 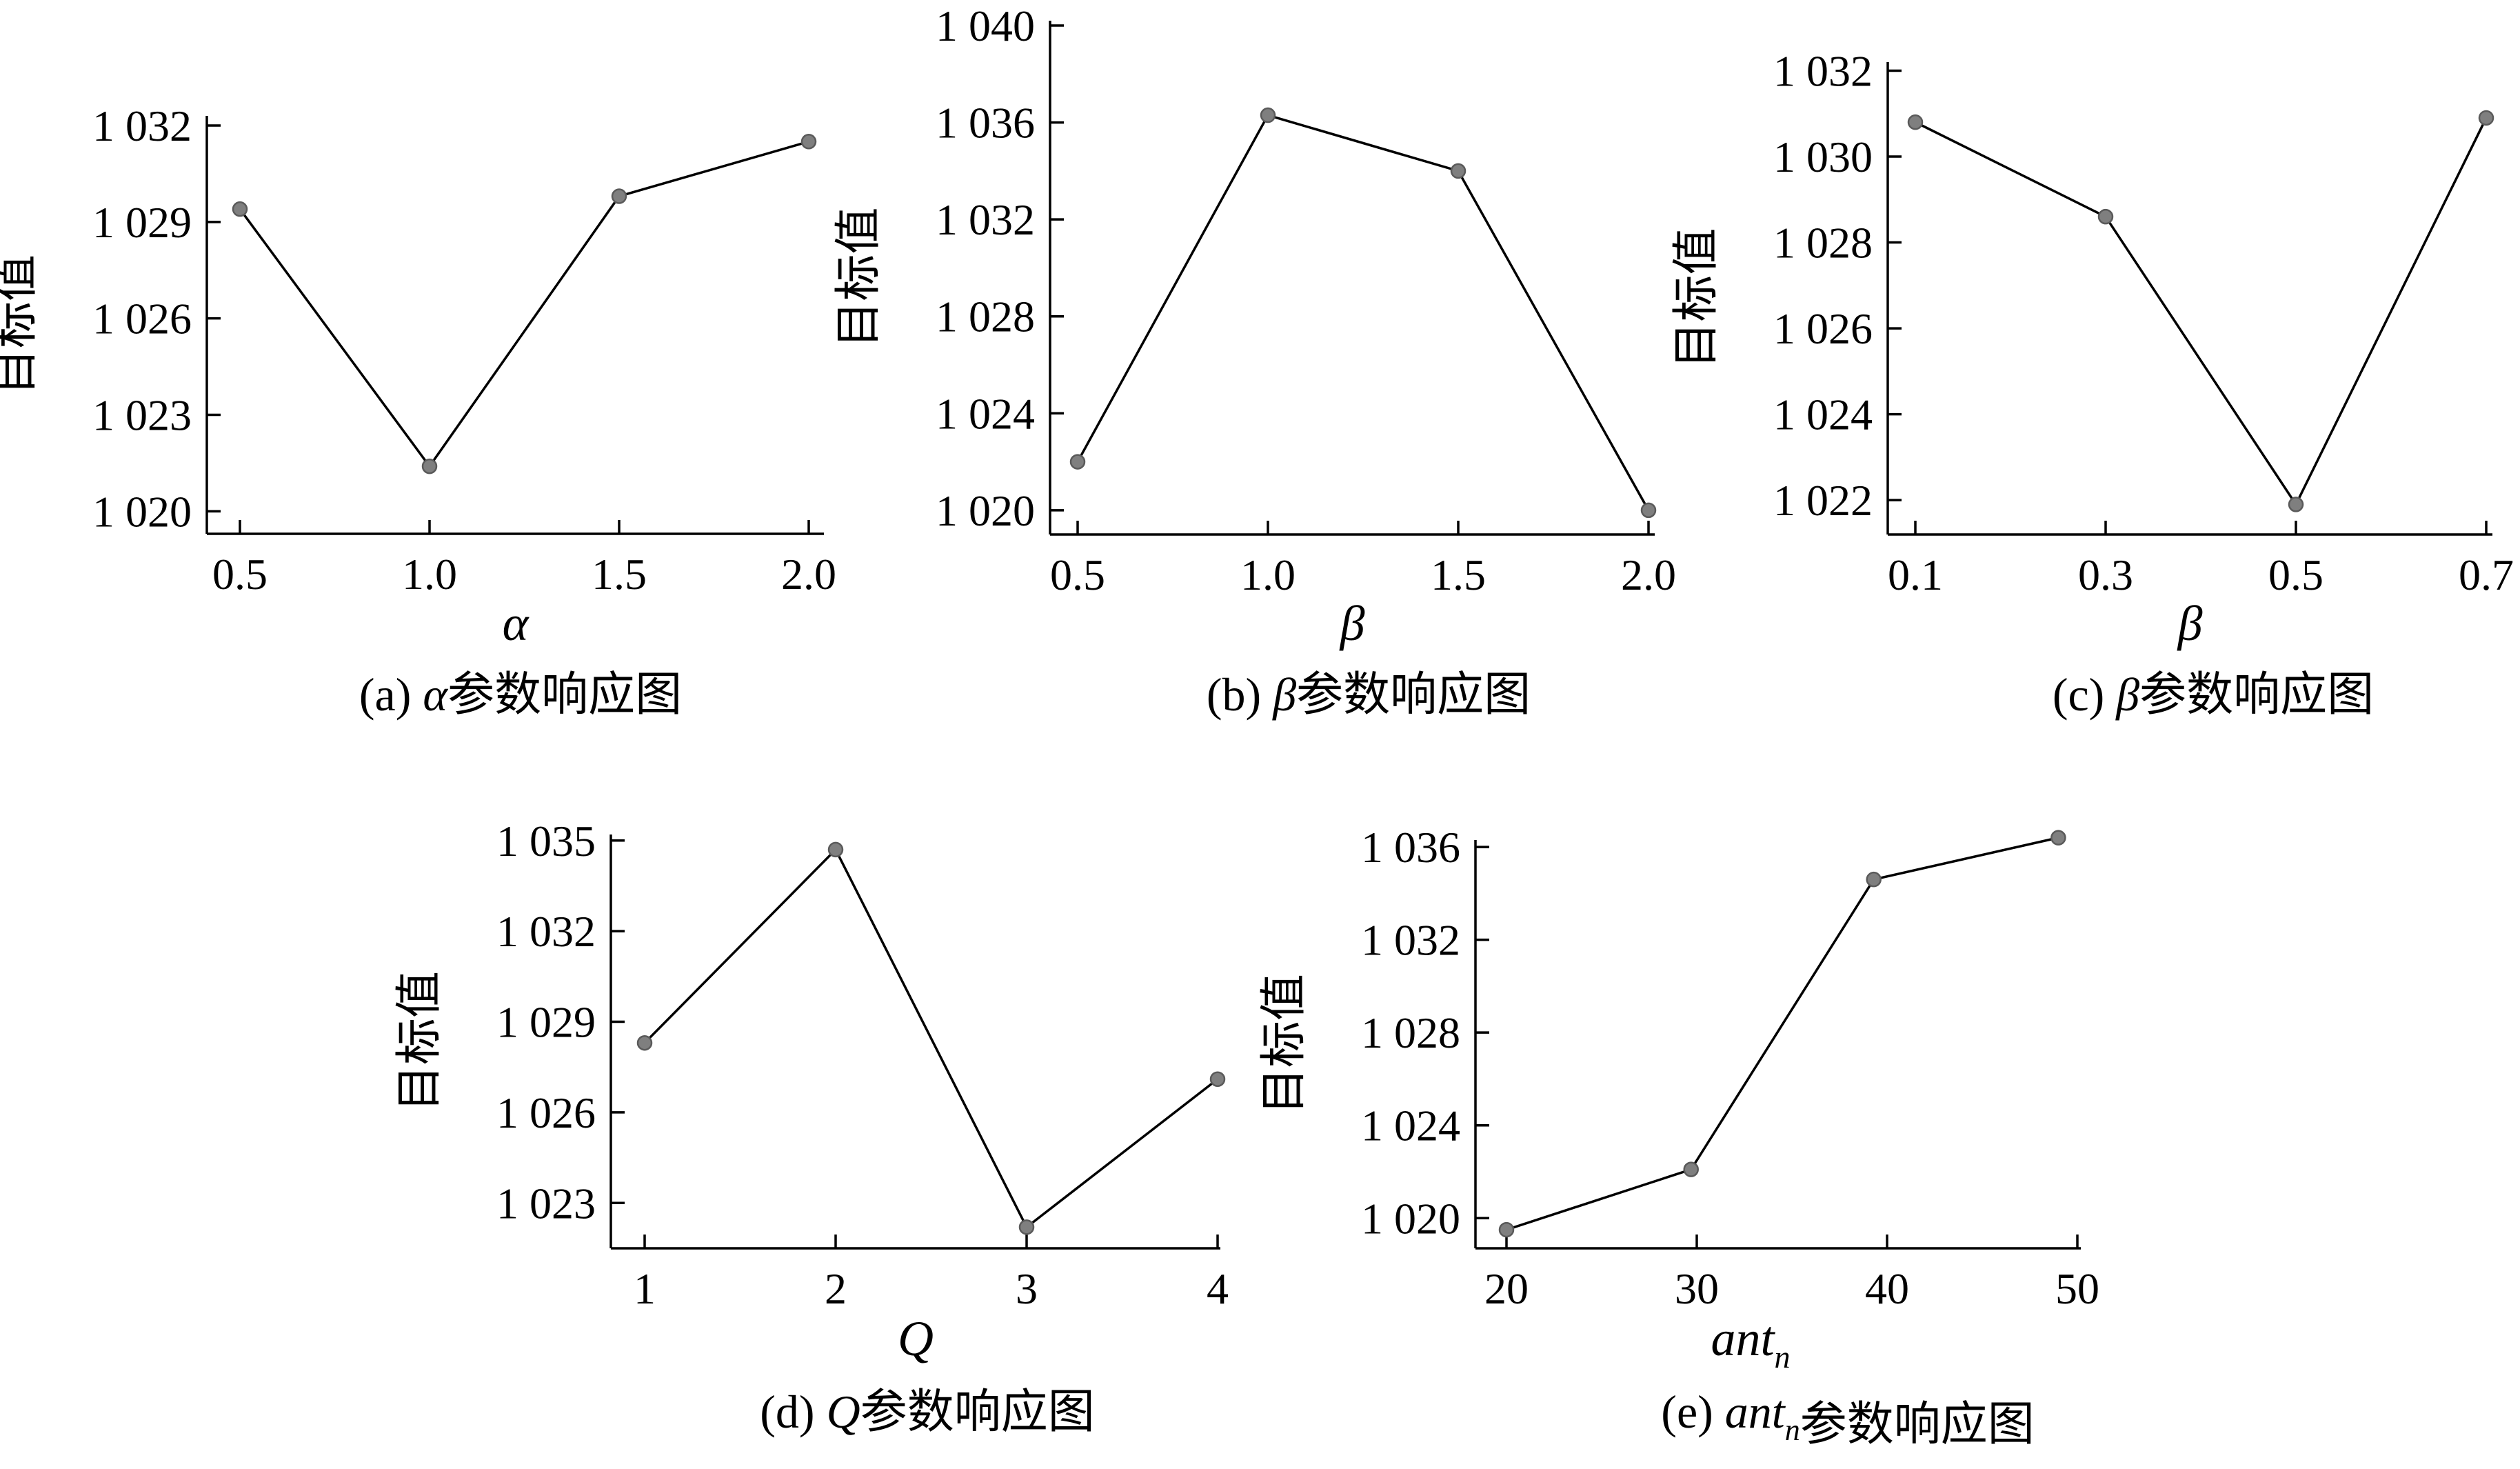 I want to click on x-tick-label: 40, so click(x=1887, y=1288).